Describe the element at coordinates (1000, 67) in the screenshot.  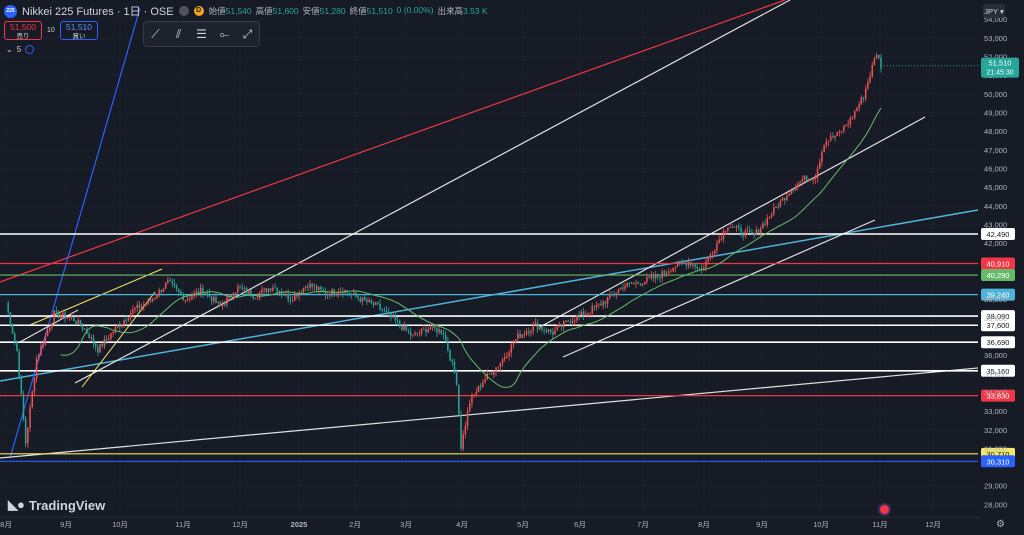
I see `last-price-tag` at that location.